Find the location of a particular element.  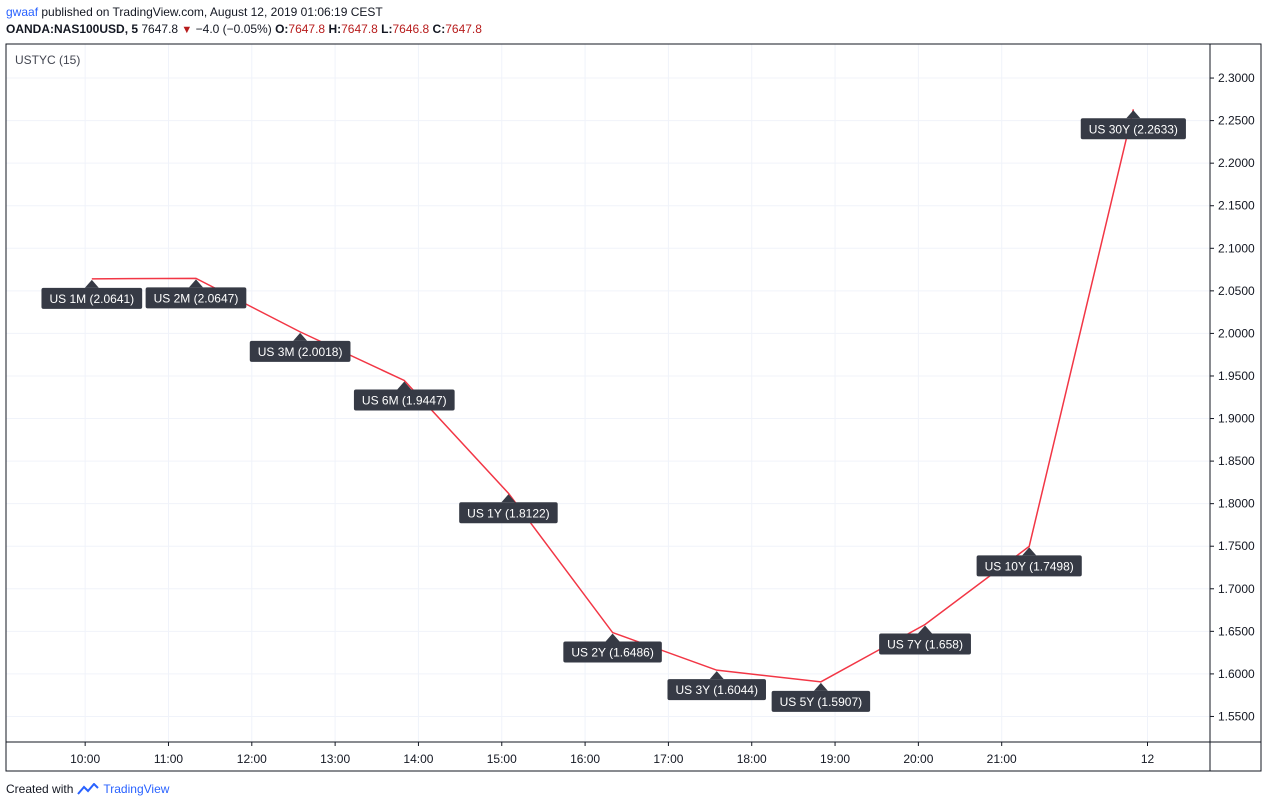

y-tick-label: 2.1500 is located at coordinates (1236, 206).